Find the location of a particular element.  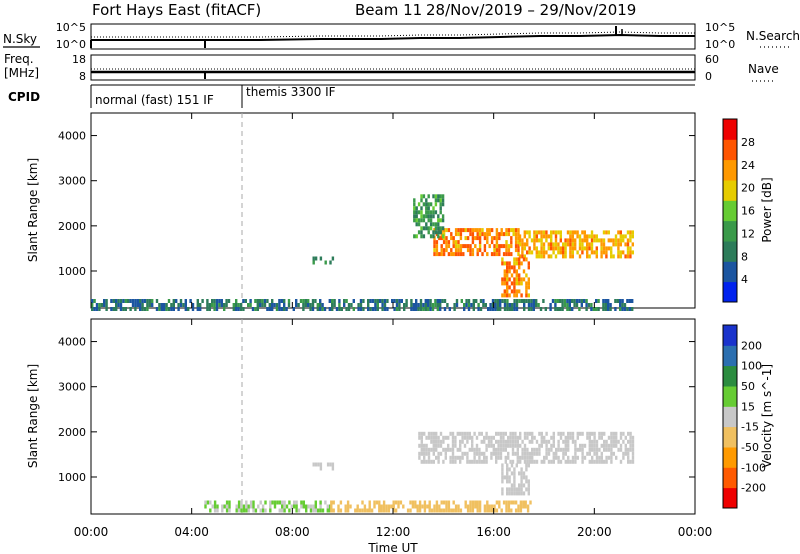

freq-label-line2: [MHz] is located at coordinates (21, 73).